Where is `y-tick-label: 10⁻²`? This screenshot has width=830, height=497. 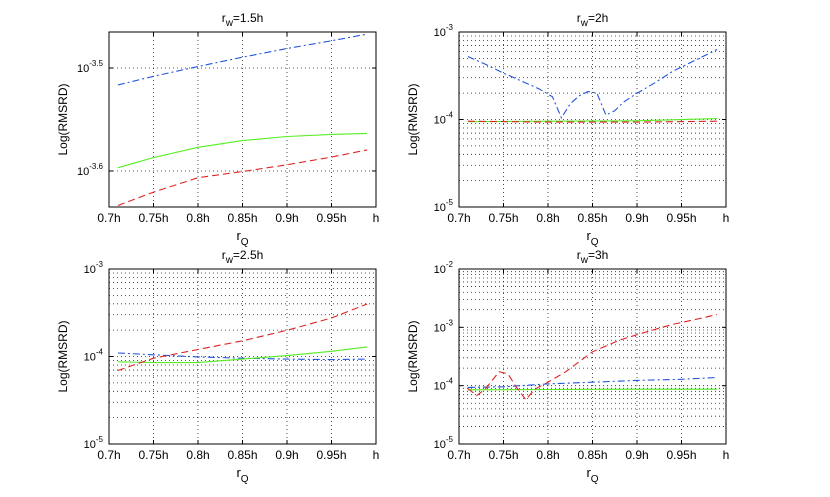 y-tick-label: 10⁻² is located at coordinates (444, 268).